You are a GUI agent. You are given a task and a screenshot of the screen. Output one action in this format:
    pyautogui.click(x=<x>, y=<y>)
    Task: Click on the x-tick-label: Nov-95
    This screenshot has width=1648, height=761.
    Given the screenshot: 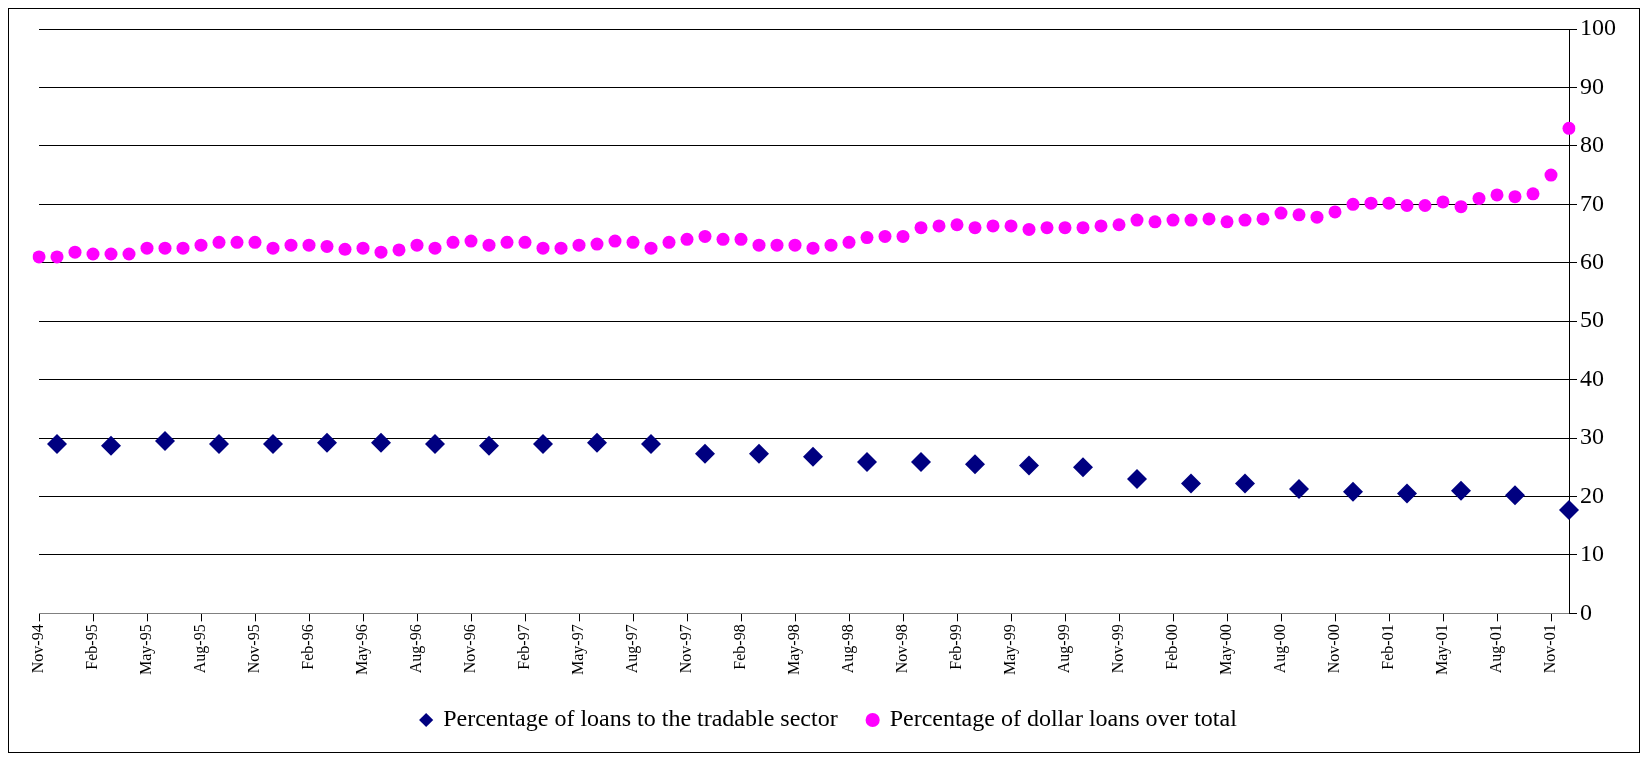 What is the action you would take?
    pyautogui.click(x=254, y=649)
    